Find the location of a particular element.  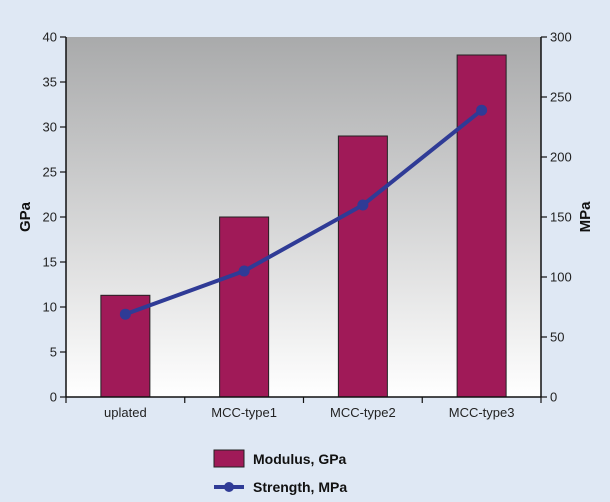

y2-axis-title: MPa is located at coordinates (585, 217).